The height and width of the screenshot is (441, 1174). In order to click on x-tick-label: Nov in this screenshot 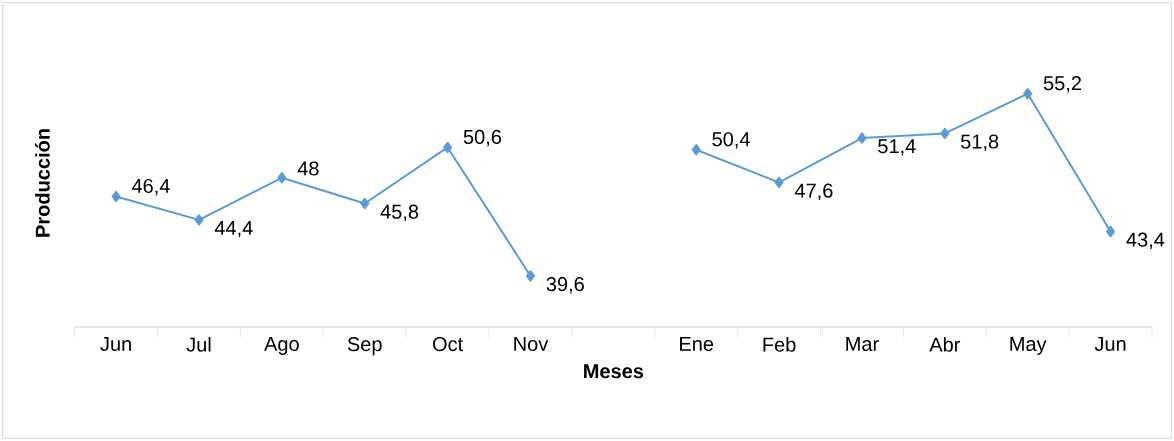, I will do `click(531, 344)`.